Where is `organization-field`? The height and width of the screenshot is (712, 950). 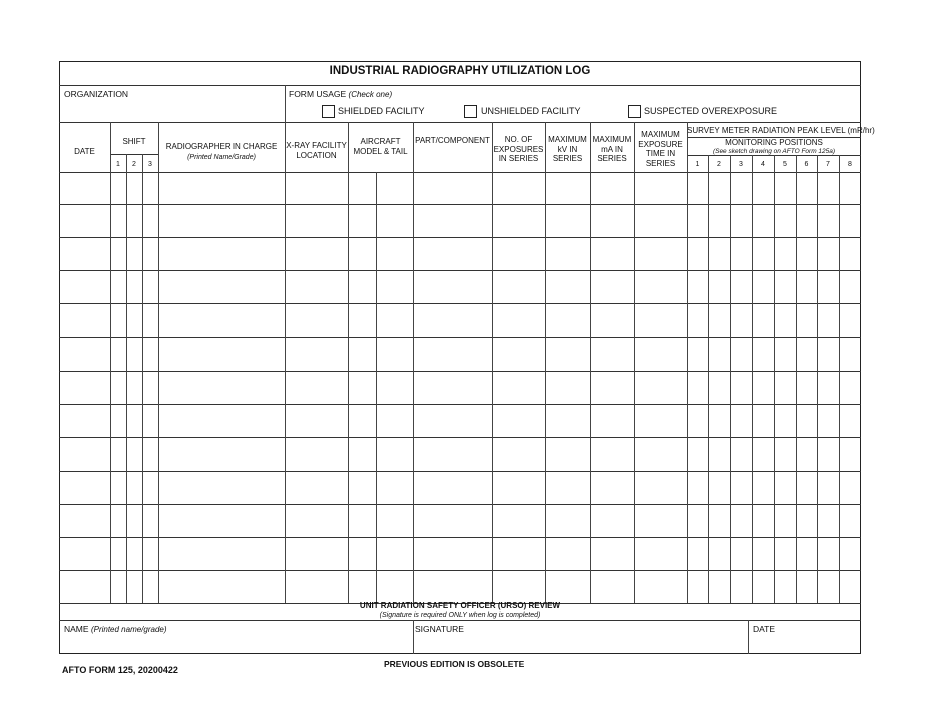
organization-field is located at coordinates (172, 109).